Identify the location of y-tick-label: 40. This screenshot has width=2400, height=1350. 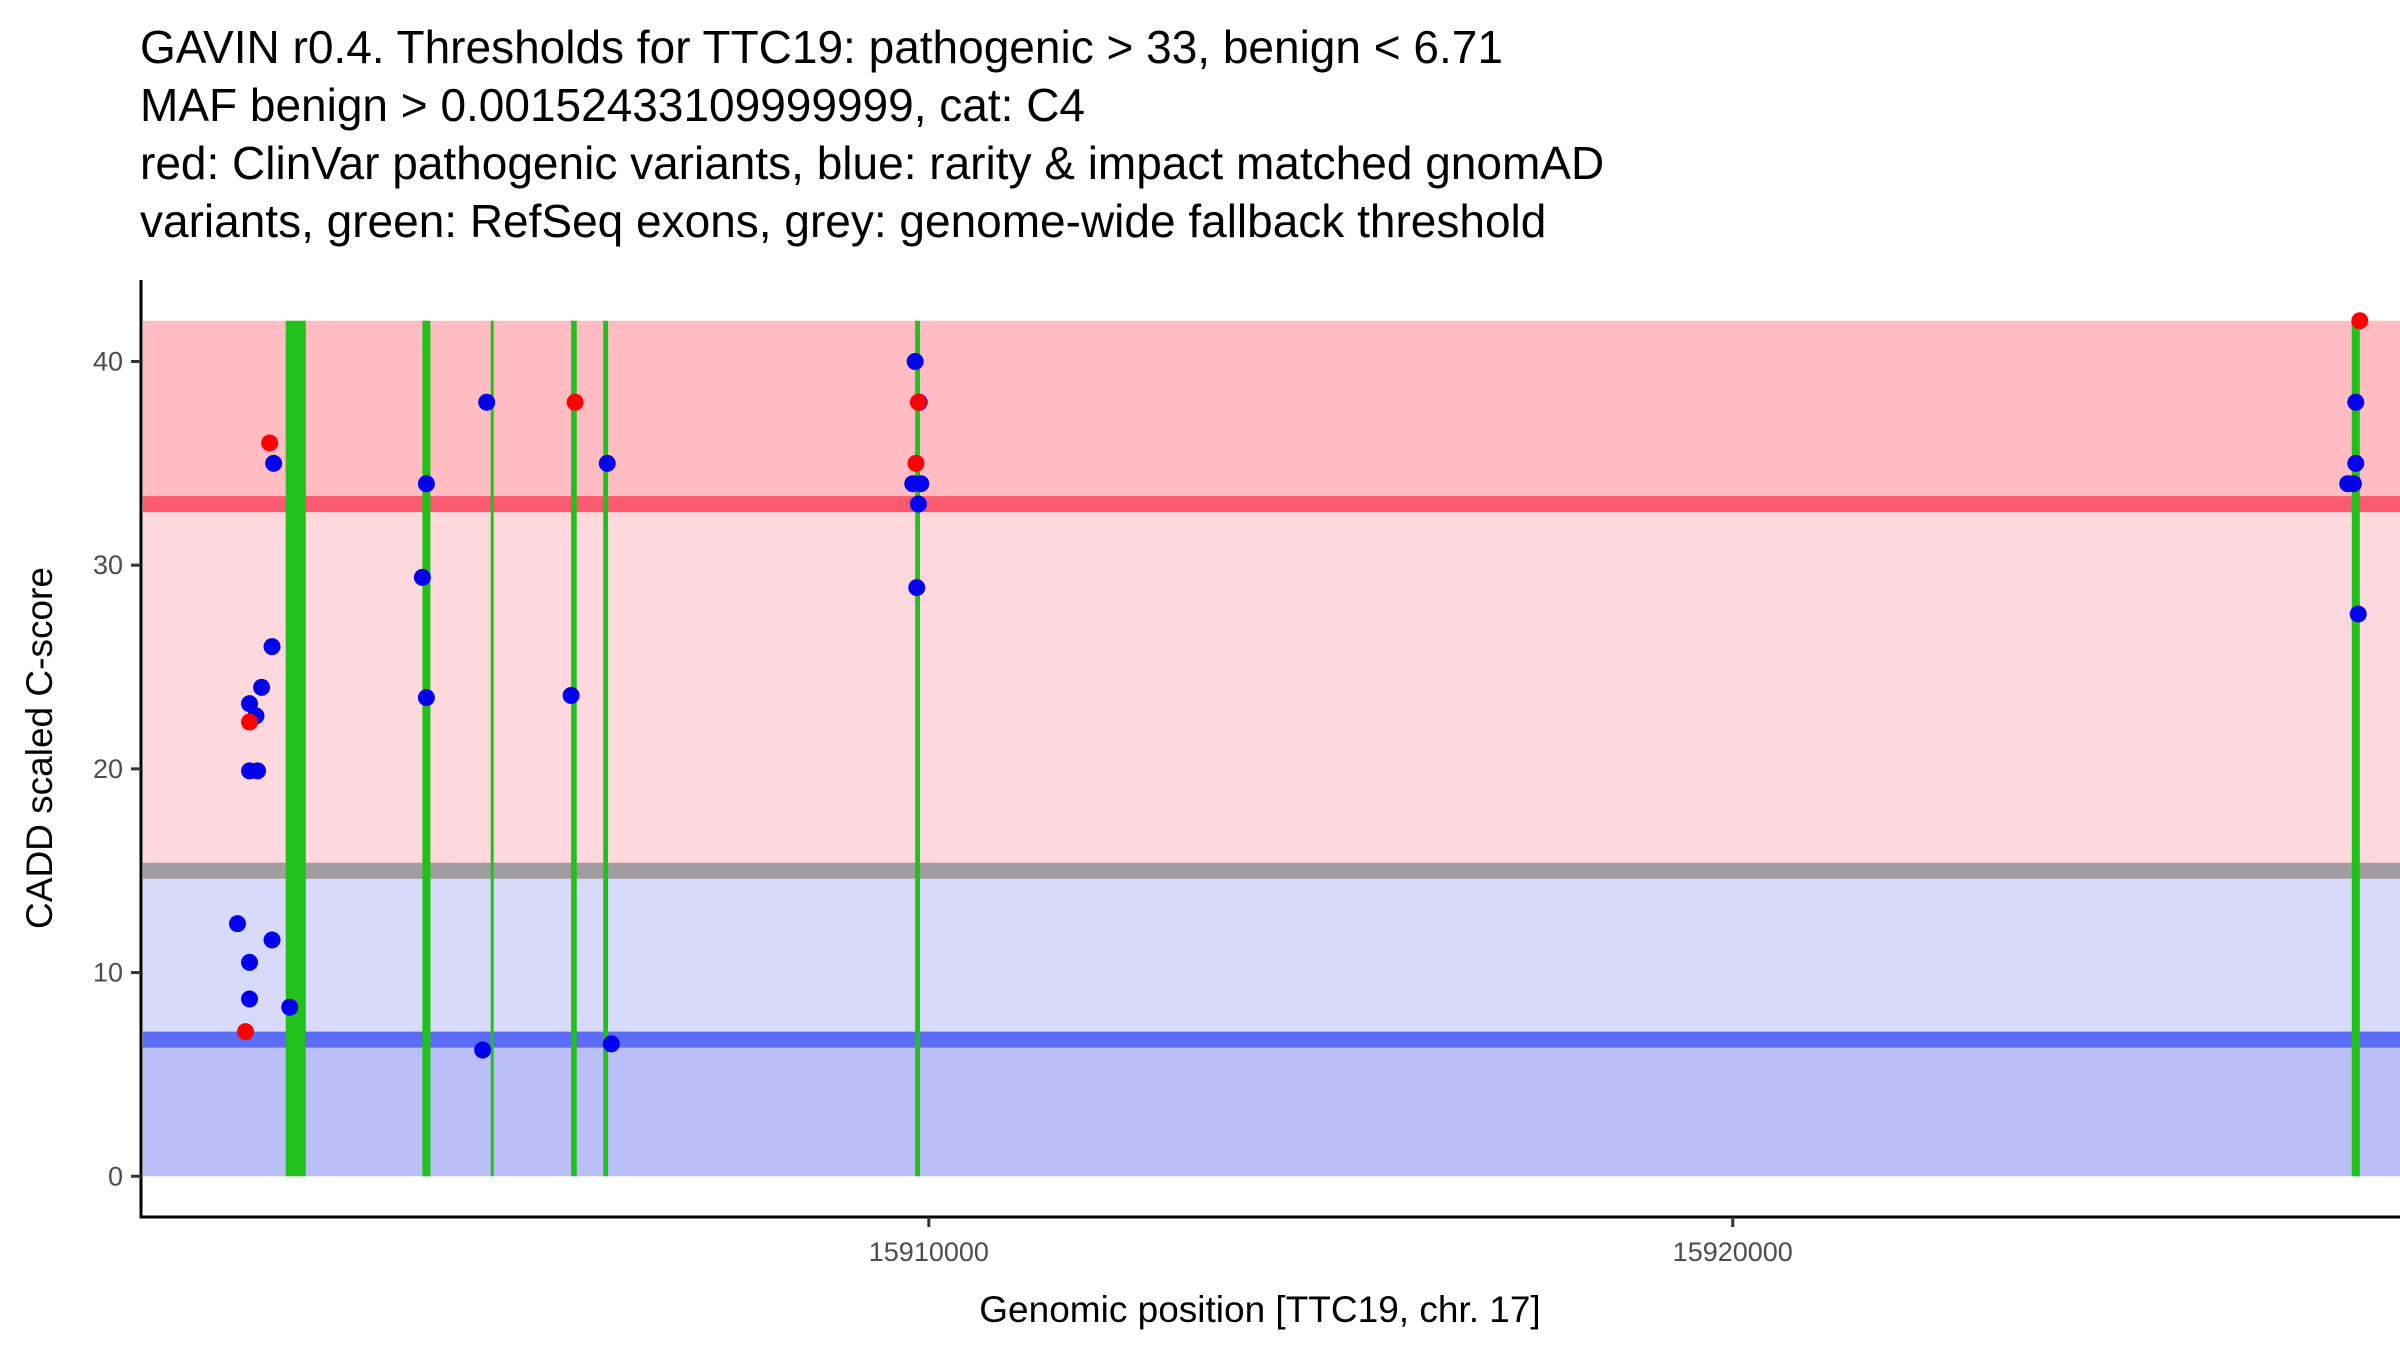
(108, 361).